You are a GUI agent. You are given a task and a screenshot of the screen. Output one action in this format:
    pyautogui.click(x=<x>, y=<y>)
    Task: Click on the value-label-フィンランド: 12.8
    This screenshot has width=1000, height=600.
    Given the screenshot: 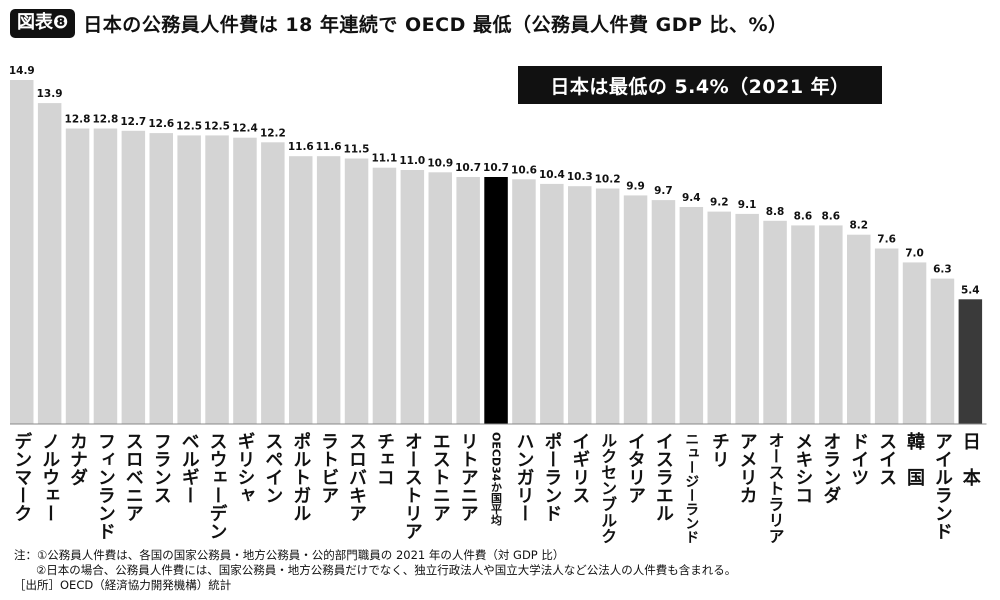 What is the action you would take?
    pyautogui.click(x=105, y=120)
    